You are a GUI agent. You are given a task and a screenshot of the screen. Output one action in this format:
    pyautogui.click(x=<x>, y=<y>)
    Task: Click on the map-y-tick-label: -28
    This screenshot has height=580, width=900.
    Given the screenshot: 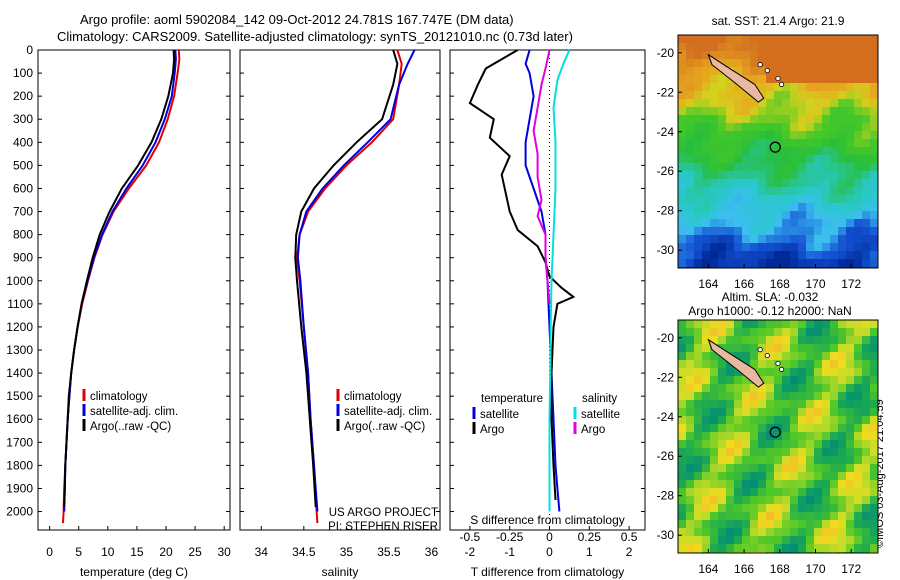 What is the action you would take?
    pyautogui.click(x=666, y=211)
    